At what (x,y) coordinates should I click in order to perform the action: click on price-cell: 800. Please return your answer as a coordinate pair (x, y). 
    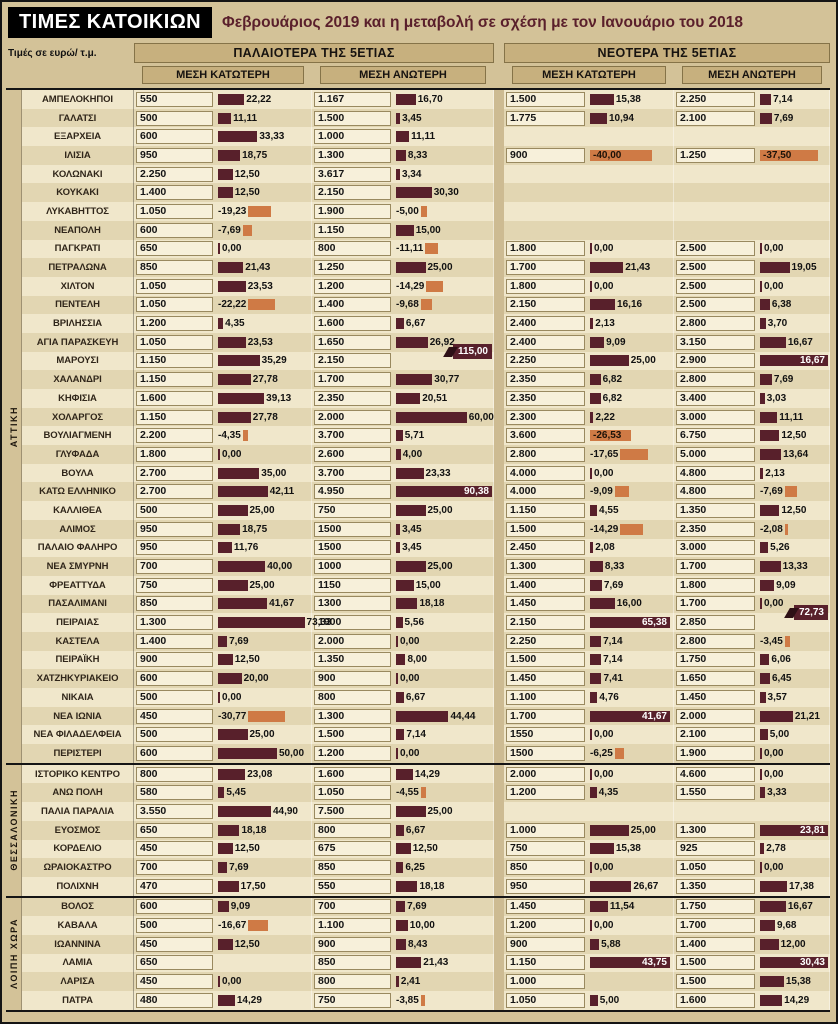
    Looking at the image, I should click on (353, 830).